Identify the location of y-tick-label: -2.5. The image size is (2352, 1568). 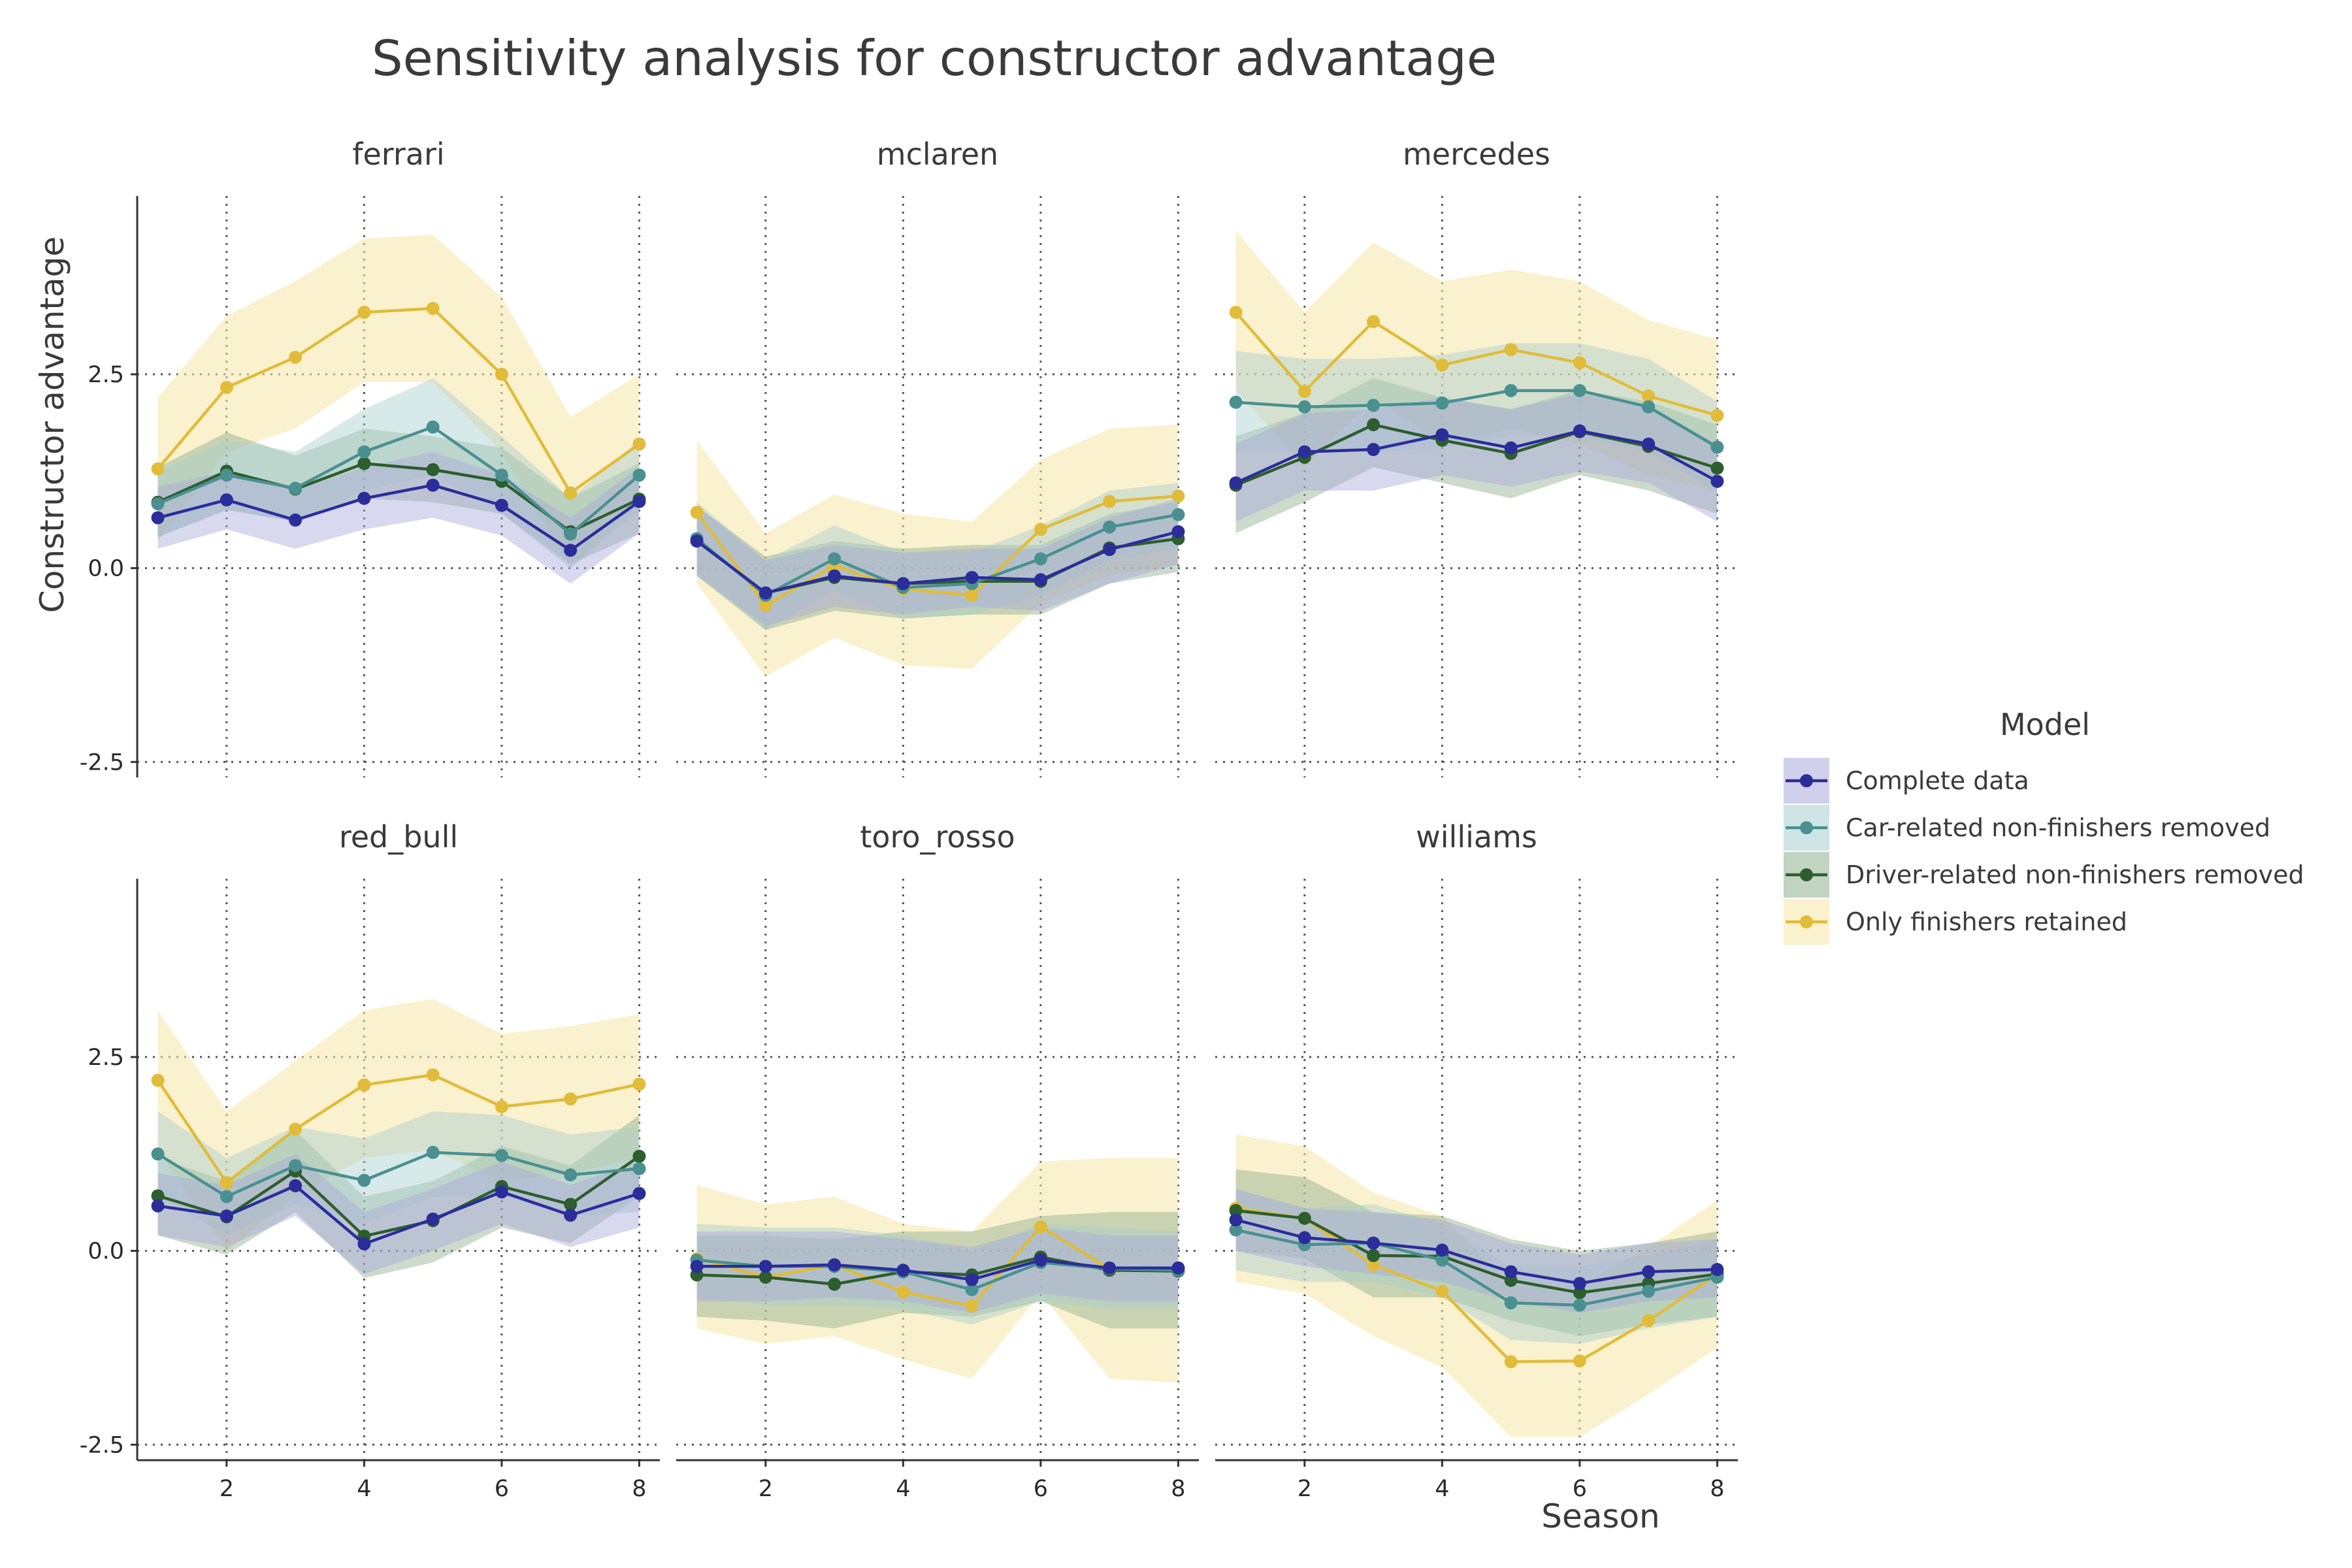
(102, 762).